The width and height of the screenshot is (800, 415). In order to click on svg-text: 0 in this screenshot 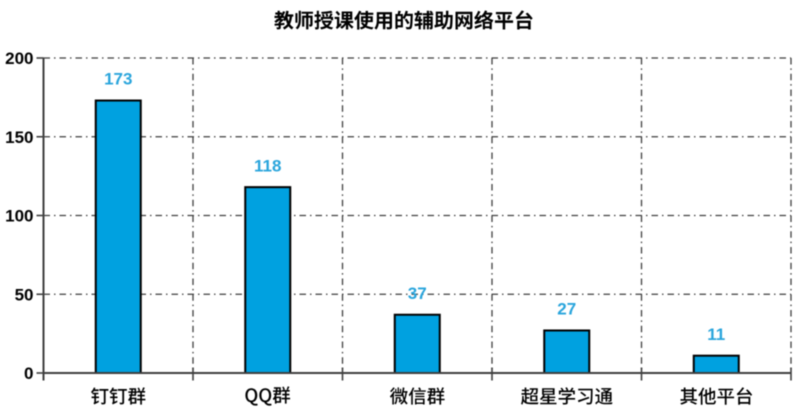, I will do `click(28, 373)`.